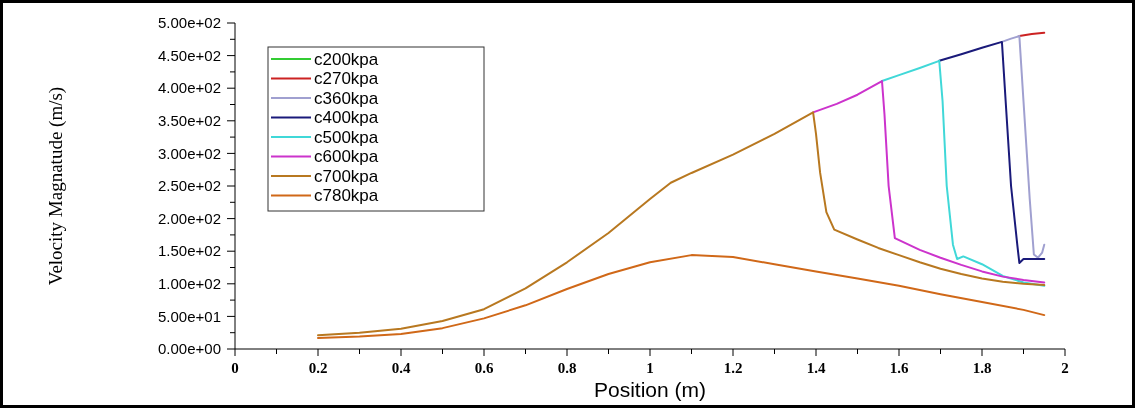 This screenshot has width=1135, height=408. What do you see at coordinates (189, 121) in the screenshot?
I see `y-tick-label: 3.50e+02` at bounding box center [189, 121].